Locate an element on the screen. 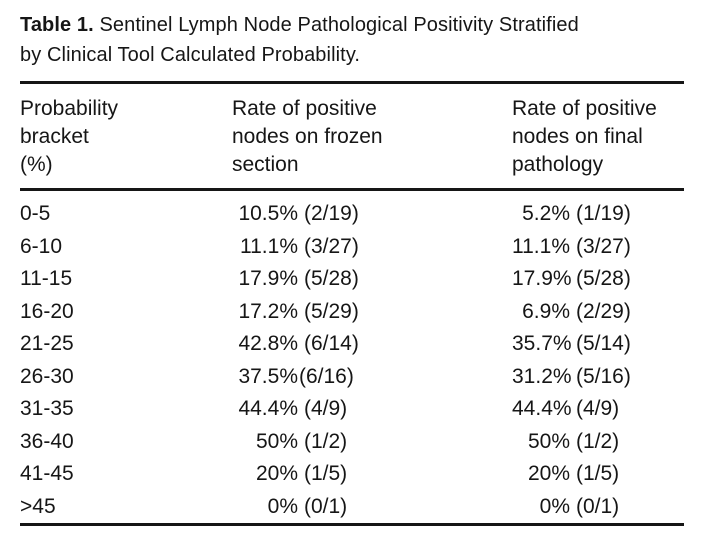 This screenshot has height=544, width=704. final-rate-fraction: (1/19) is located at coordinates (603, 214).